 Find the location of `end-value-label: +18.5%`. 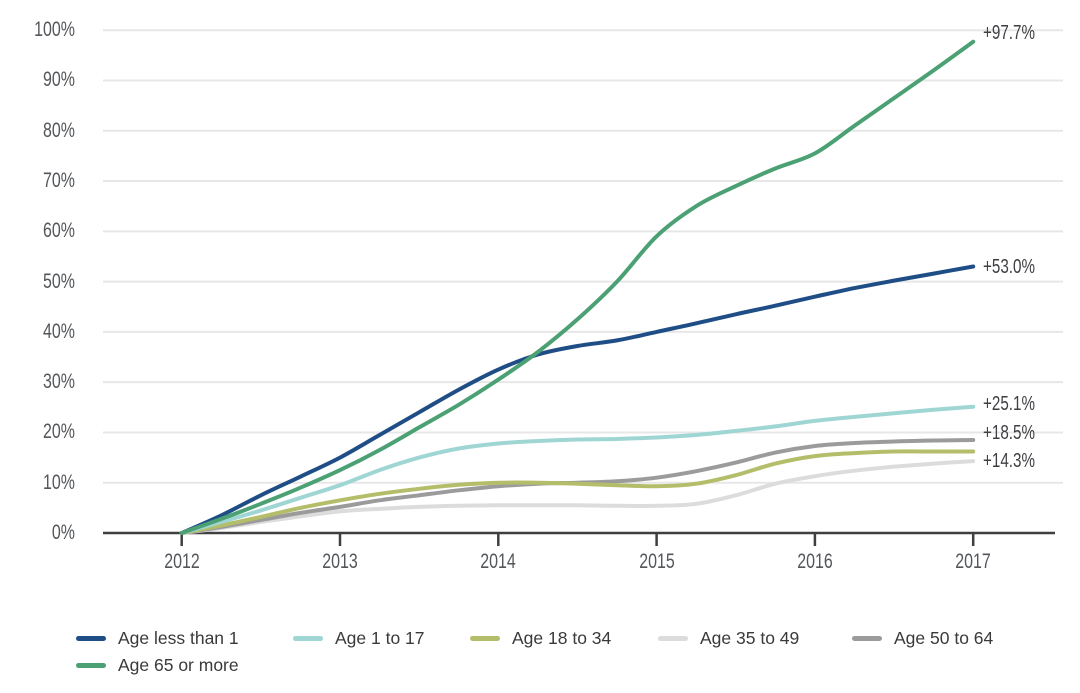

end-value-label: +18.5% is located at coordinates (1009, 432).